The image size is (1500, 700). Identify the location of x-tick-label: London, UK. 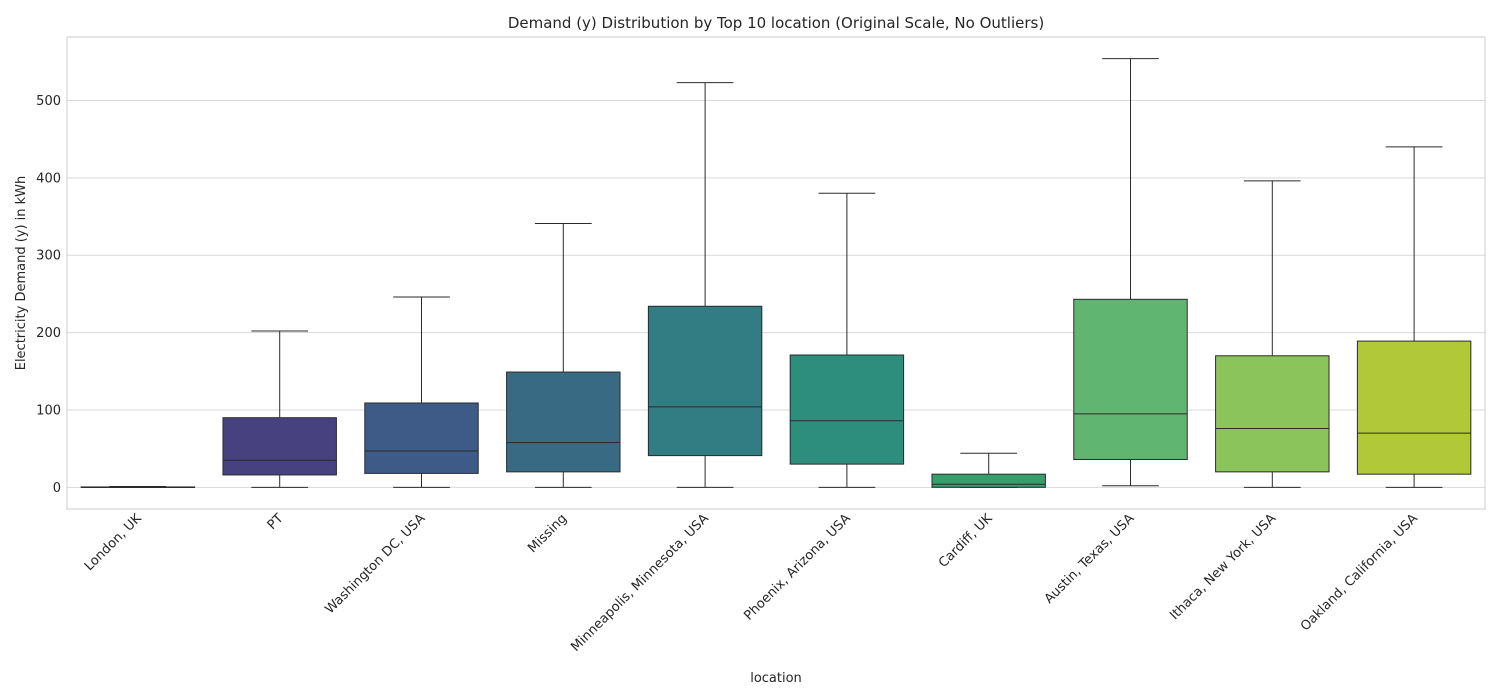
(113, 542).